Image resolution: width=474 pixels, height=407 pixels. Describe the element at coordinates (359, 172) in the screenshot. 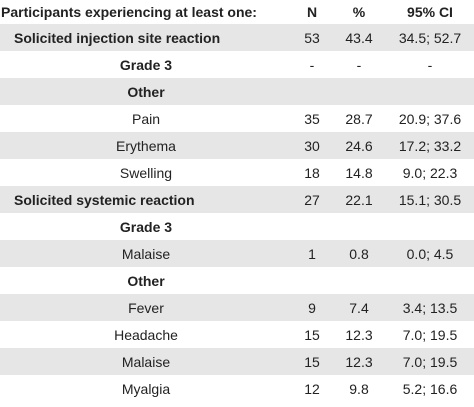

I see `row-percent: 14.8` at that location.